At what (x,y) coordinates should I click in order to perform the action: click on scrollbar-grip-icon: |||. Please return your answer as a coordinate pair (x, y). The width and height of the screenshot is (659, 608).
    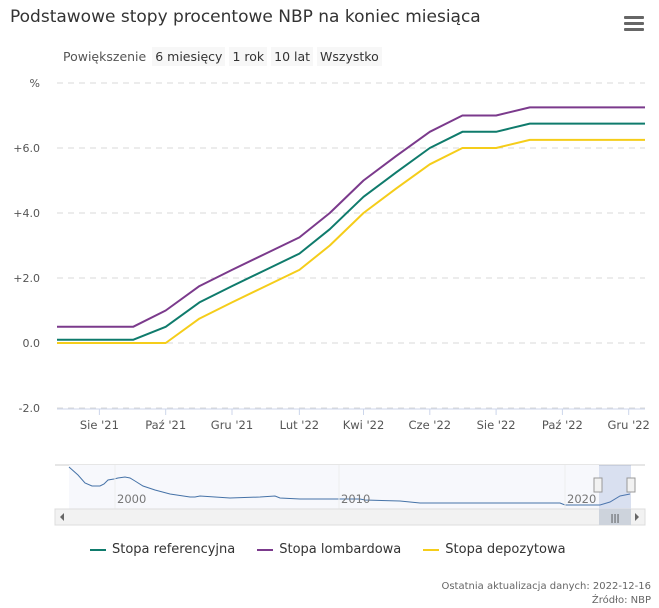
    Looking at the image, I should click on (614, 519).